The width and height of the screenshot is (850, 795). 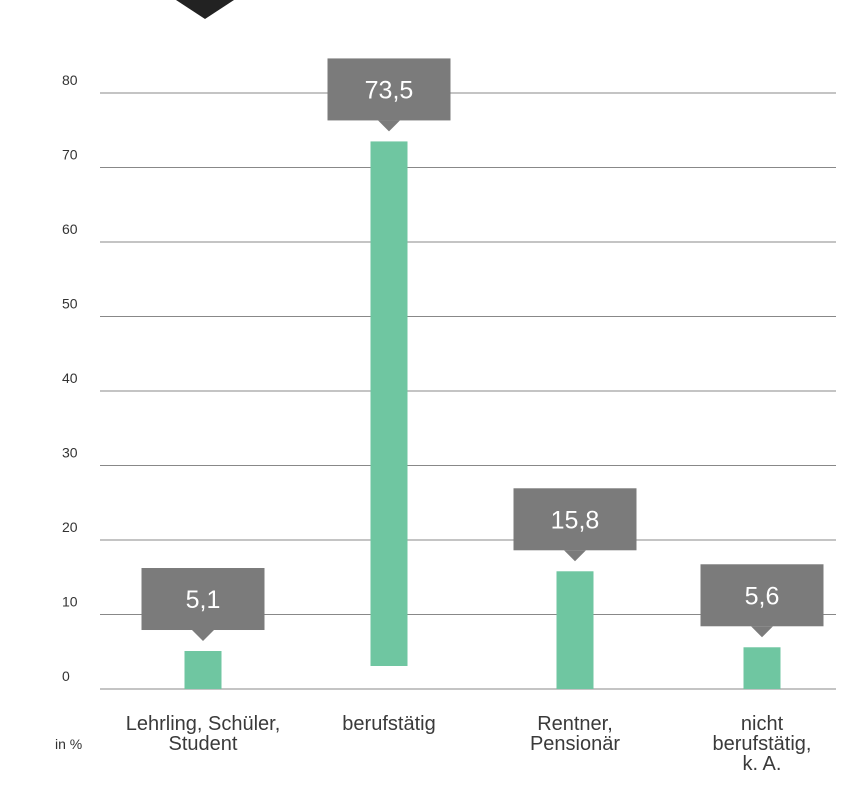 I want to click on top-marker-icon, so click(x=205, y=9).